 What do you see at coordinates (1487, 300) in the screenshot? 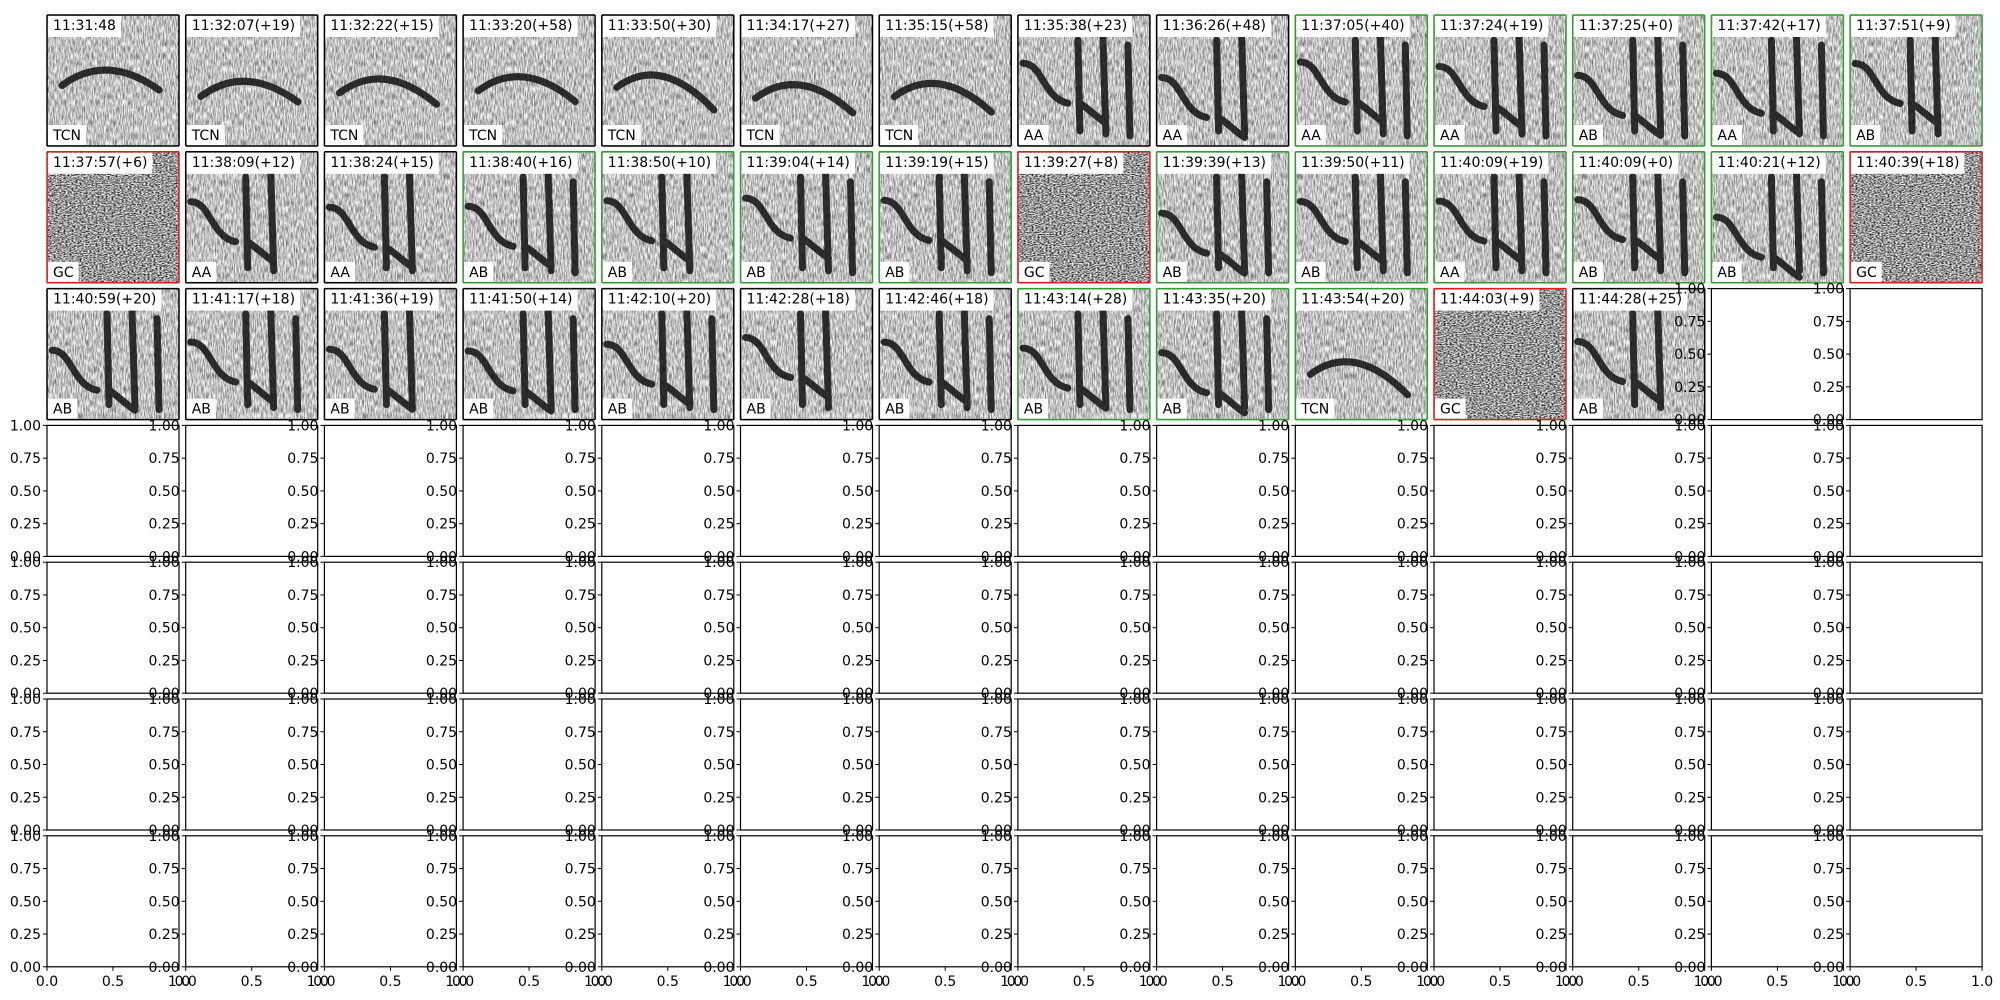
I see `panel-time: 11:44:03(+9)` at bounding box center [1487, 300].